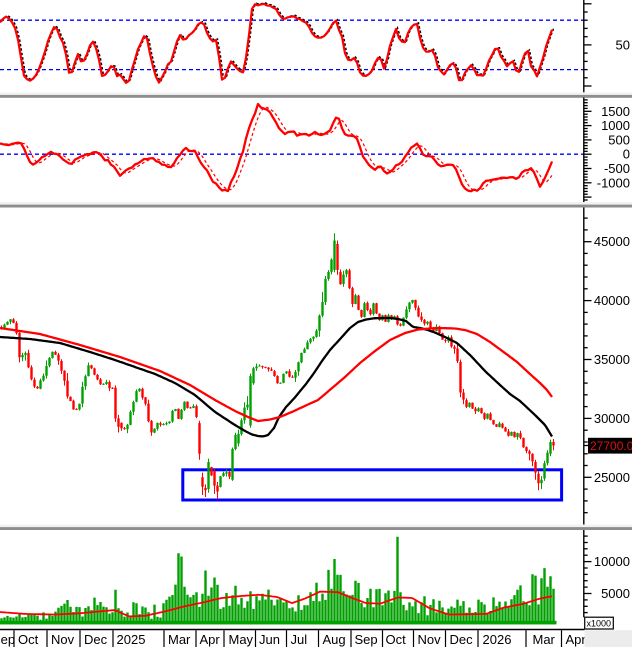 This screenshot has height=647, width=632. What do you see at coordinates (611, 446) in the screenshot?
I see `svg-text: 27700.00` at bounding box center [611, 446].